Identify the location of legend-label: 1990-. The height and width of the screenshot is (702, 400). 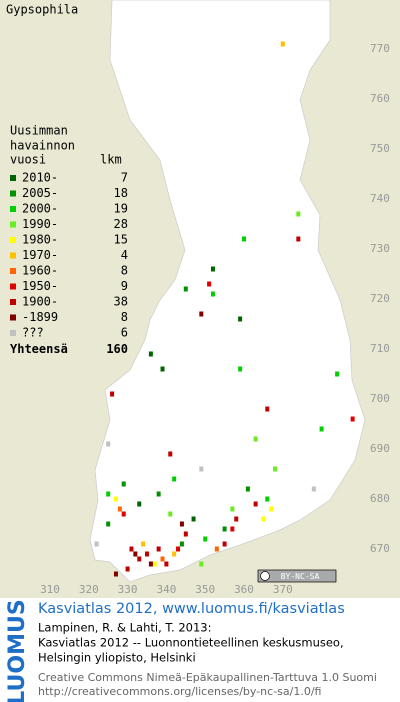
(40, 224).